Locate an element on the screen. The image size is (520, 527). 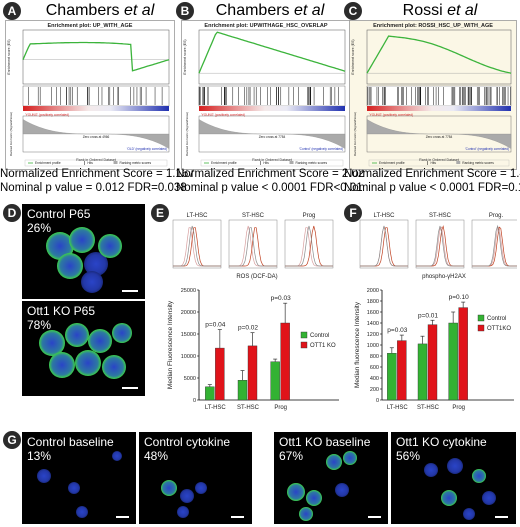
panel-b-nes: Normalized Enrichment Score = 2.02 is located at coordinates (270, 174).